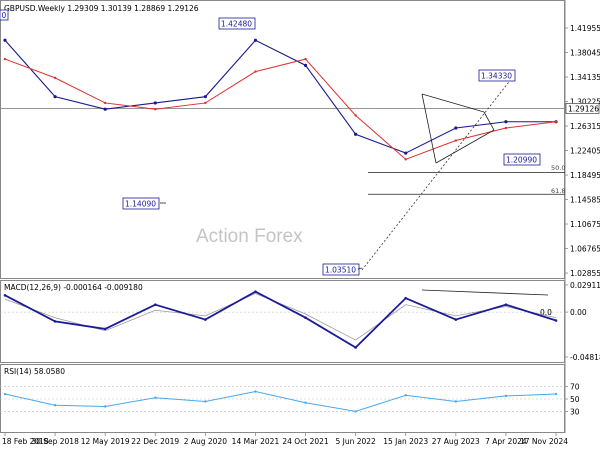 The image size is (600, 450). What do you see at coordinates (585, 285) in the screenshot?
I see `macd-tick-label: 0.029114` at bounding box center [585, 285].